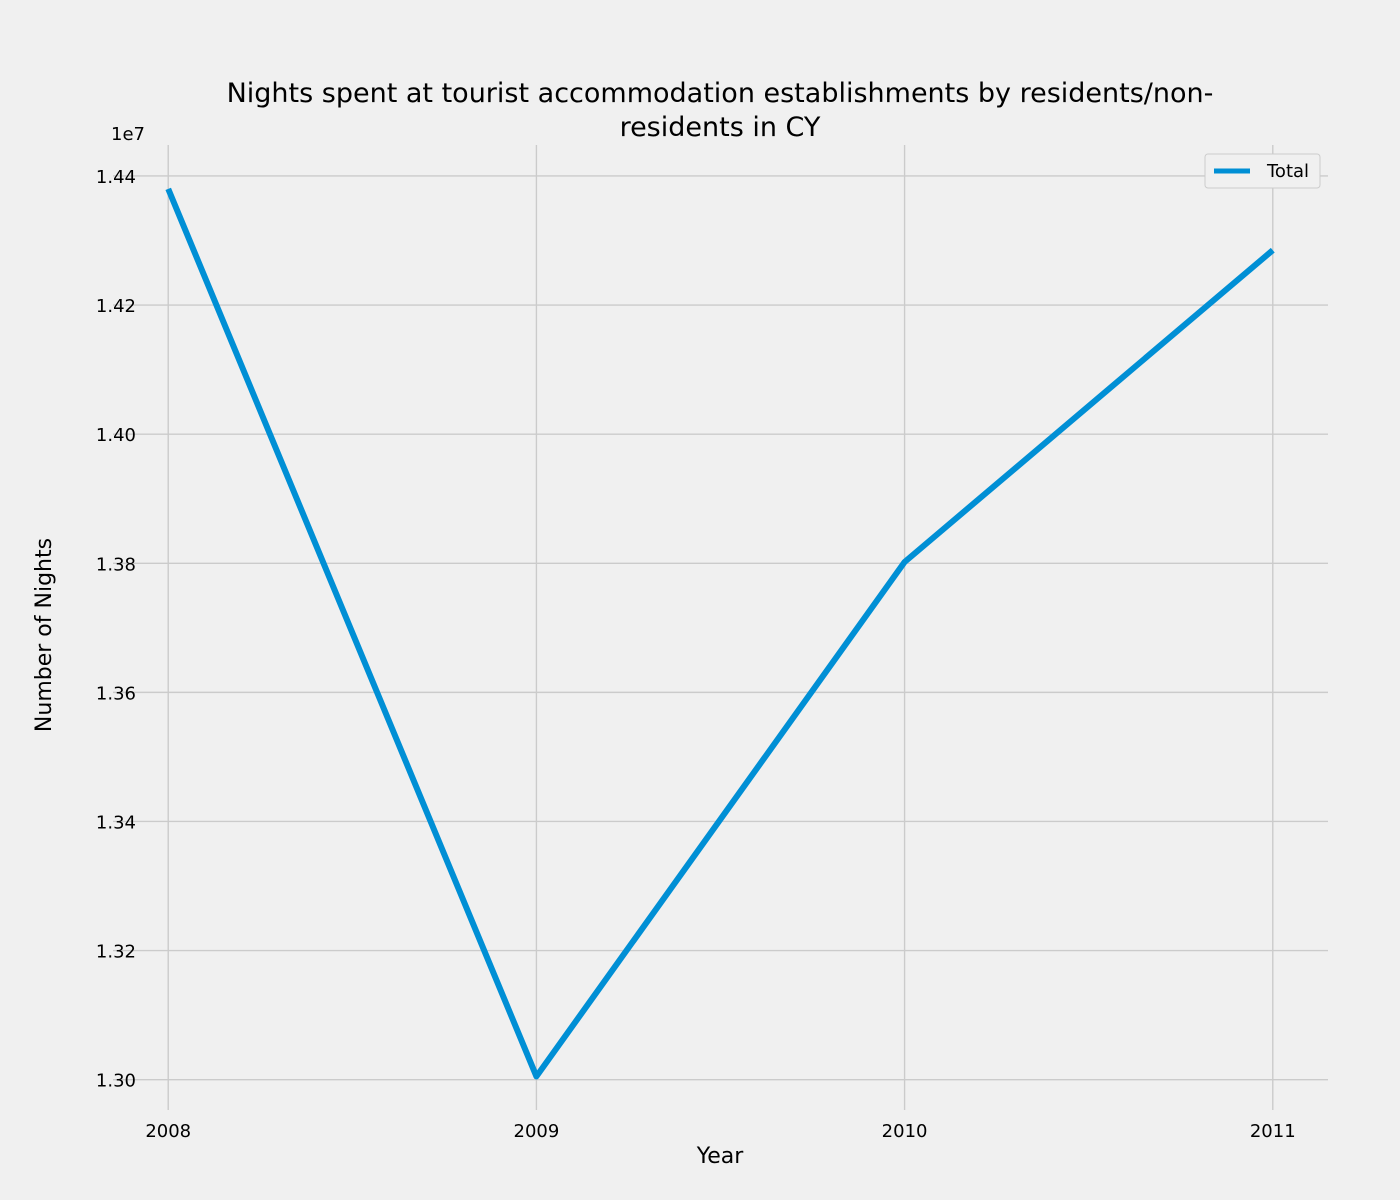 The width and height of the screenshot is (1400, 1200). I want to click on x-axis-label: Year, so click(720, 1156).